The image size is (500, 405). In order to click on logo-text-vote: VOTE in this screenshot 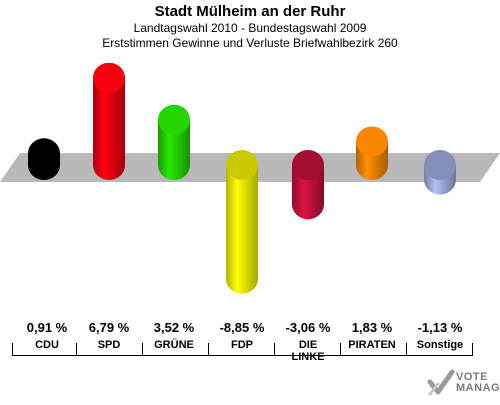, I will do `click(472, 377)`.